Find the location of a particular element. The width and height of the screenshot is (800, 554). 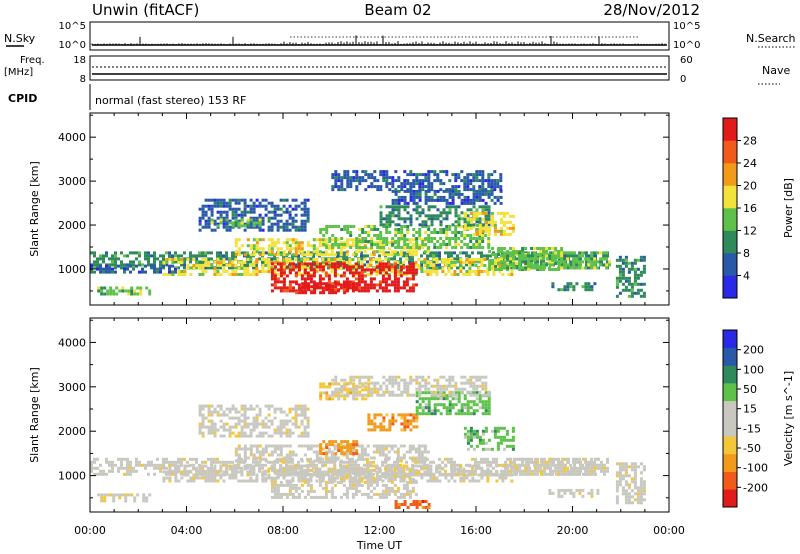

power-colorbar-swatch is located at coordinates (730, 129).